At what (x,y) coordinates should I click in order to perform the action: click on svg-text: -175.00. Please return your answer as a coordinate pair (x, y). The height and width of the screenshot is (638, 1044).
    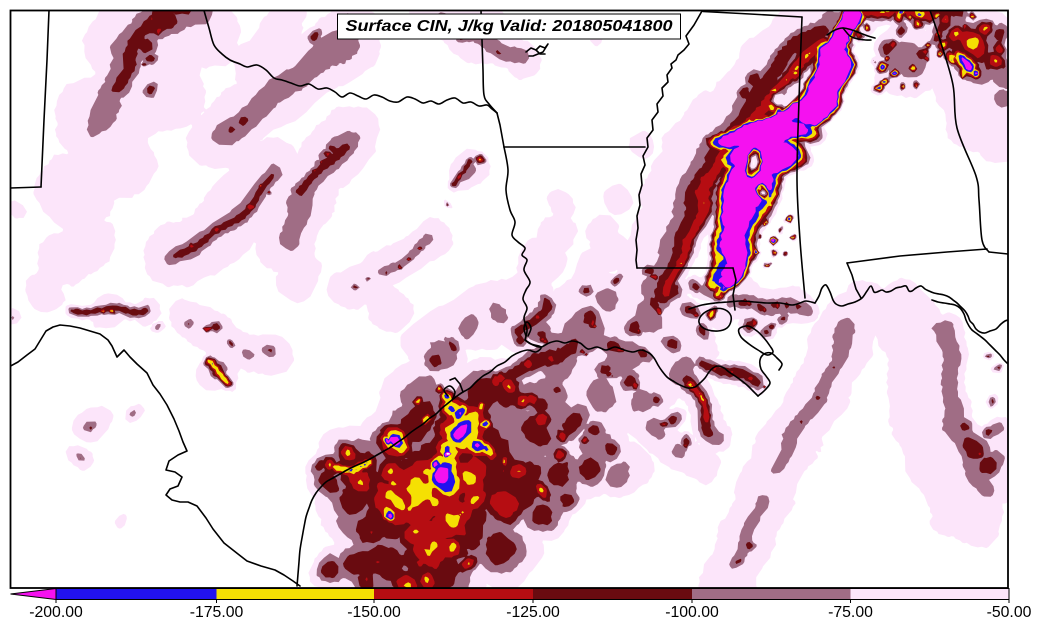
    Looking at the image, I should click on (217, 612).